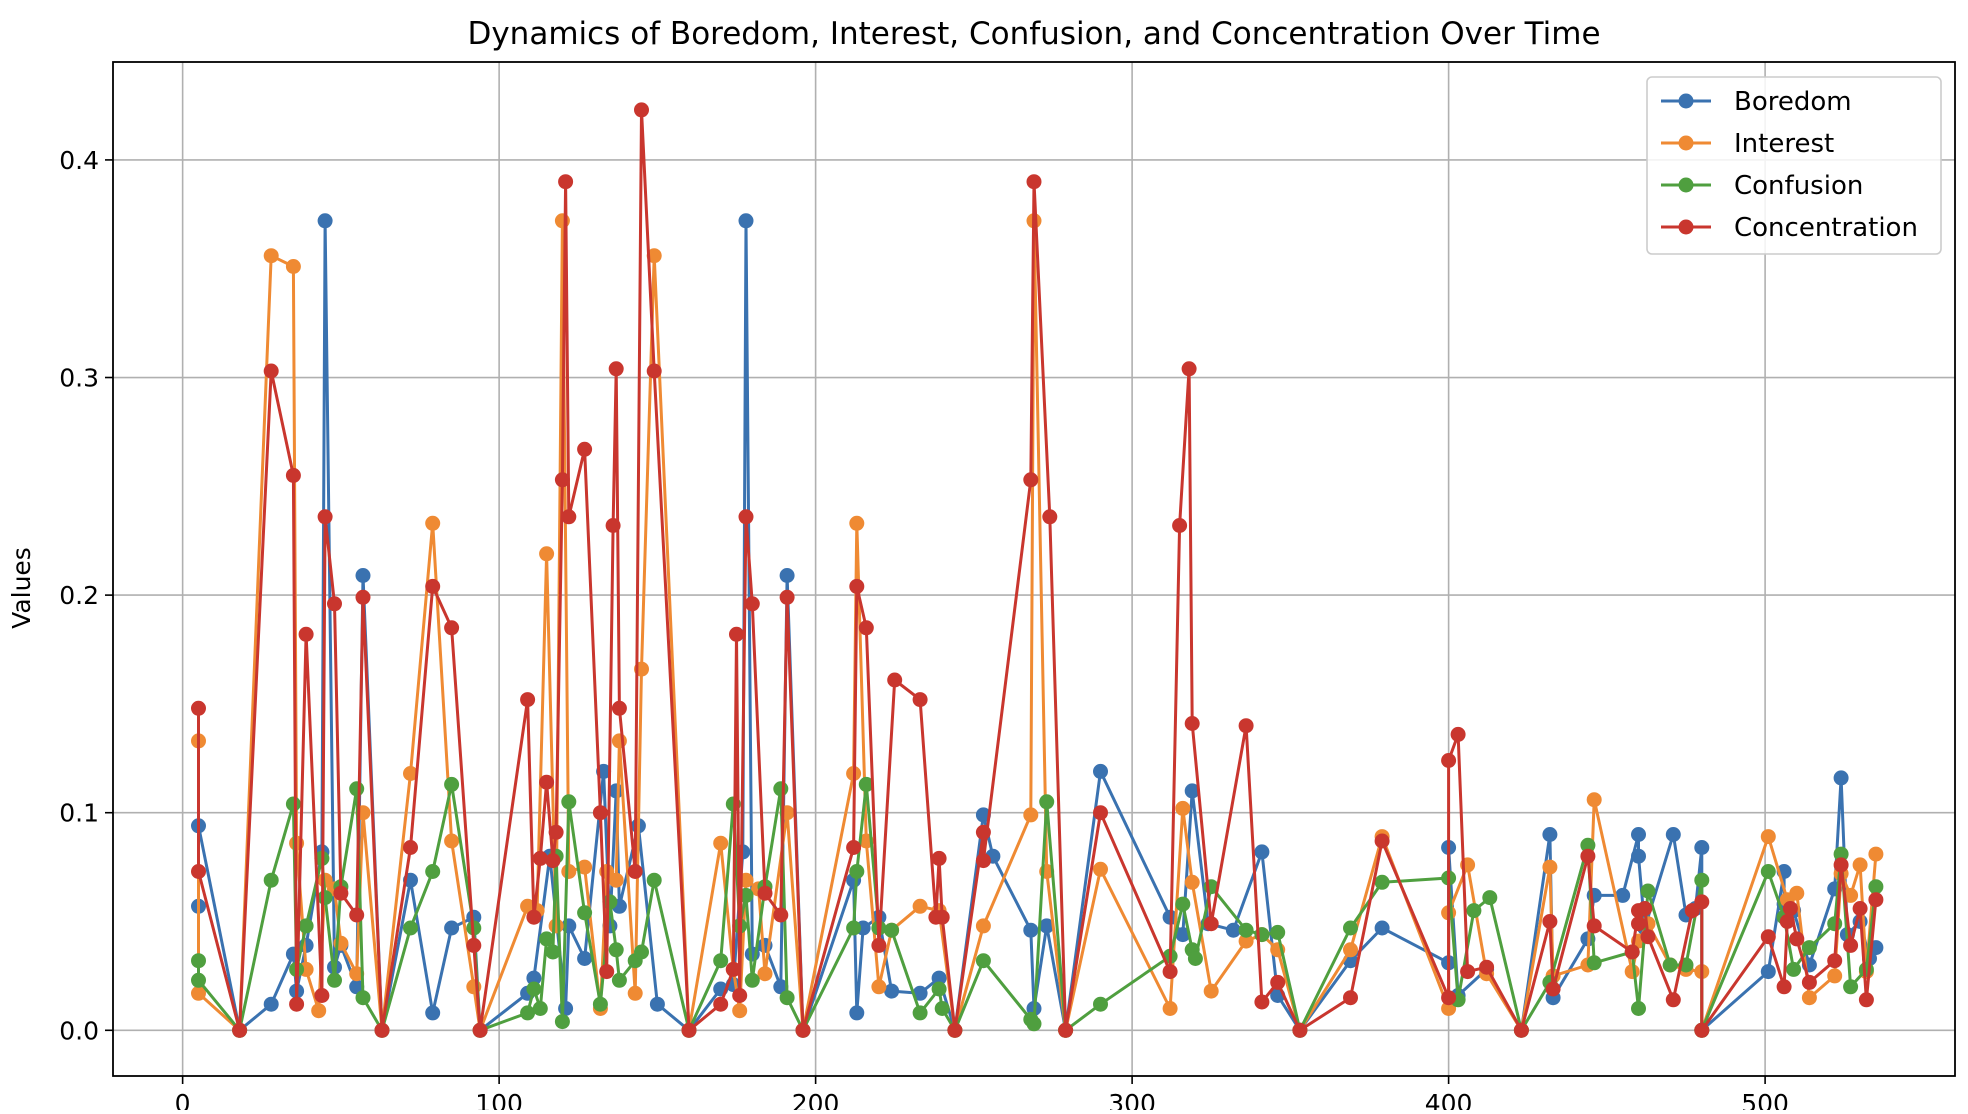 This screenshot has height=1114, width=1968. What do you see at coordinates (1794, 165) in the screenshot?
I see `legend-box` at bounding box center [1794, 165].